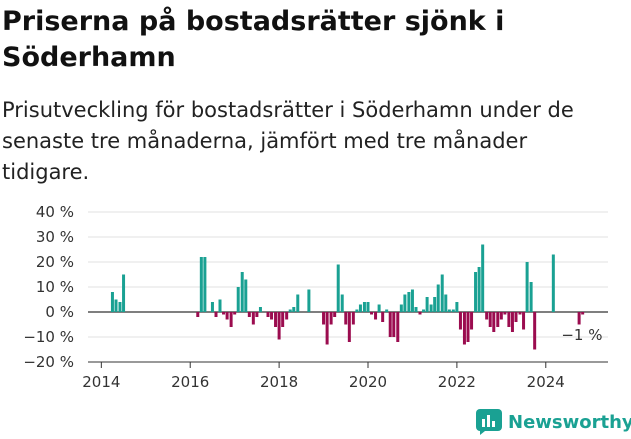  What do you see at coordinates (569, 422) in the screenshot?
I see `newsworthy-logo-text: Newsworthy` at bounding box center [569, 422].